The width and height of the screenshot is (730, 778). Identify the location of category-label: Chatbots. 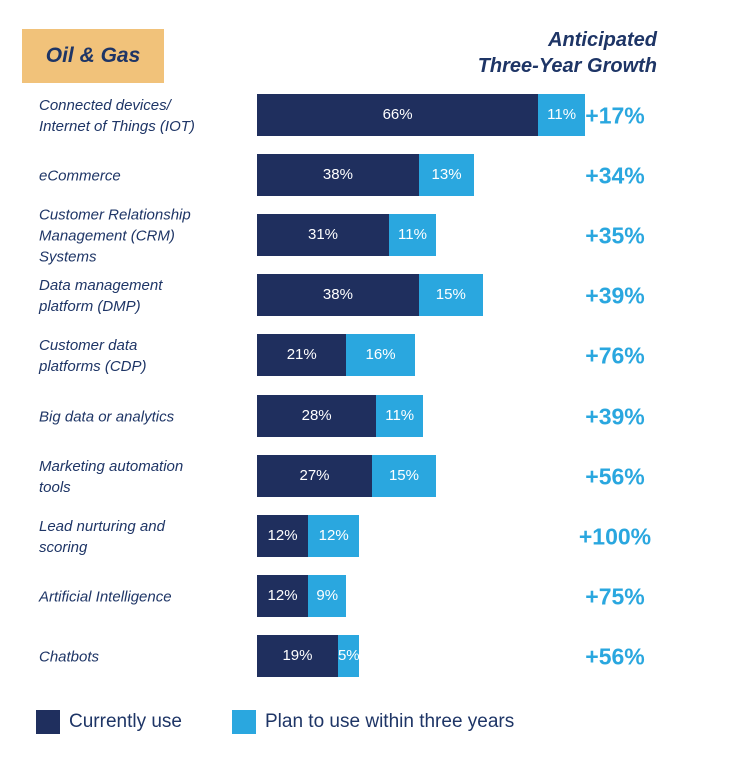
(69, 657).